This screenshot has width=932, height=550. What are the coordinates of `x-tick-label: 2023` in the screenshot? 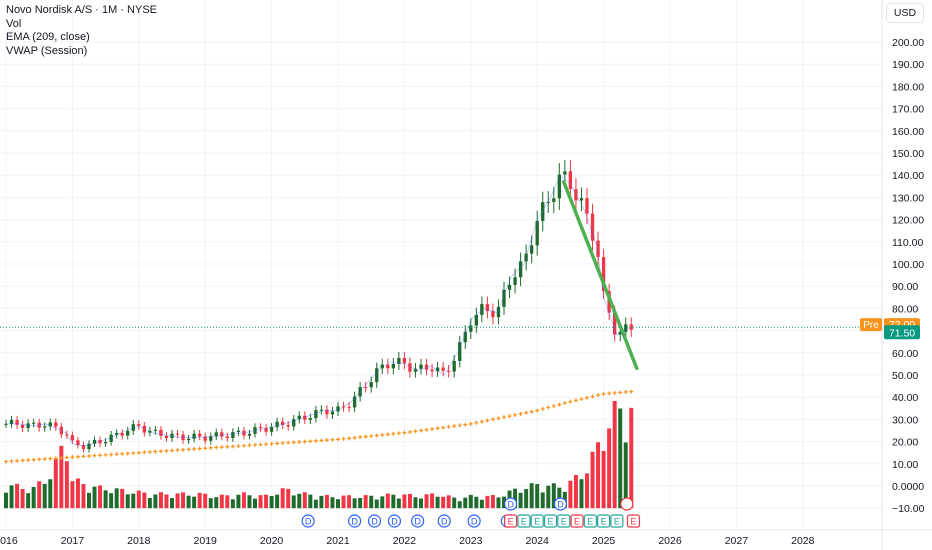 It's located at (471, 541).